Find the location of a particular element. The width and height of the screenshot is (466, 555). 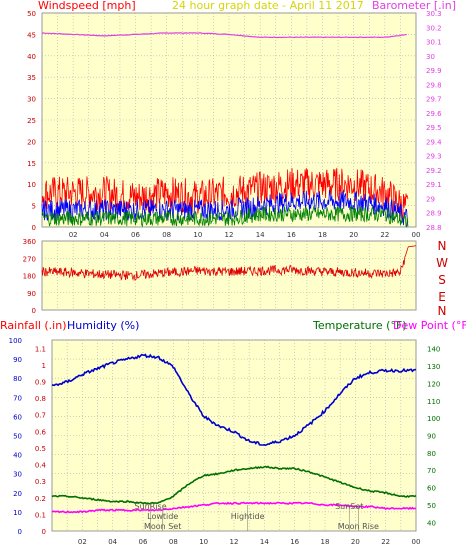

humidity-x-tick-label: 16 is located at coordinates (294, 542).